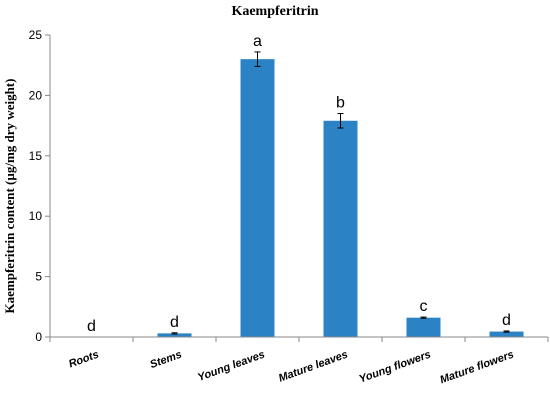  I want to click on significance-label: a, so click(257, 41).